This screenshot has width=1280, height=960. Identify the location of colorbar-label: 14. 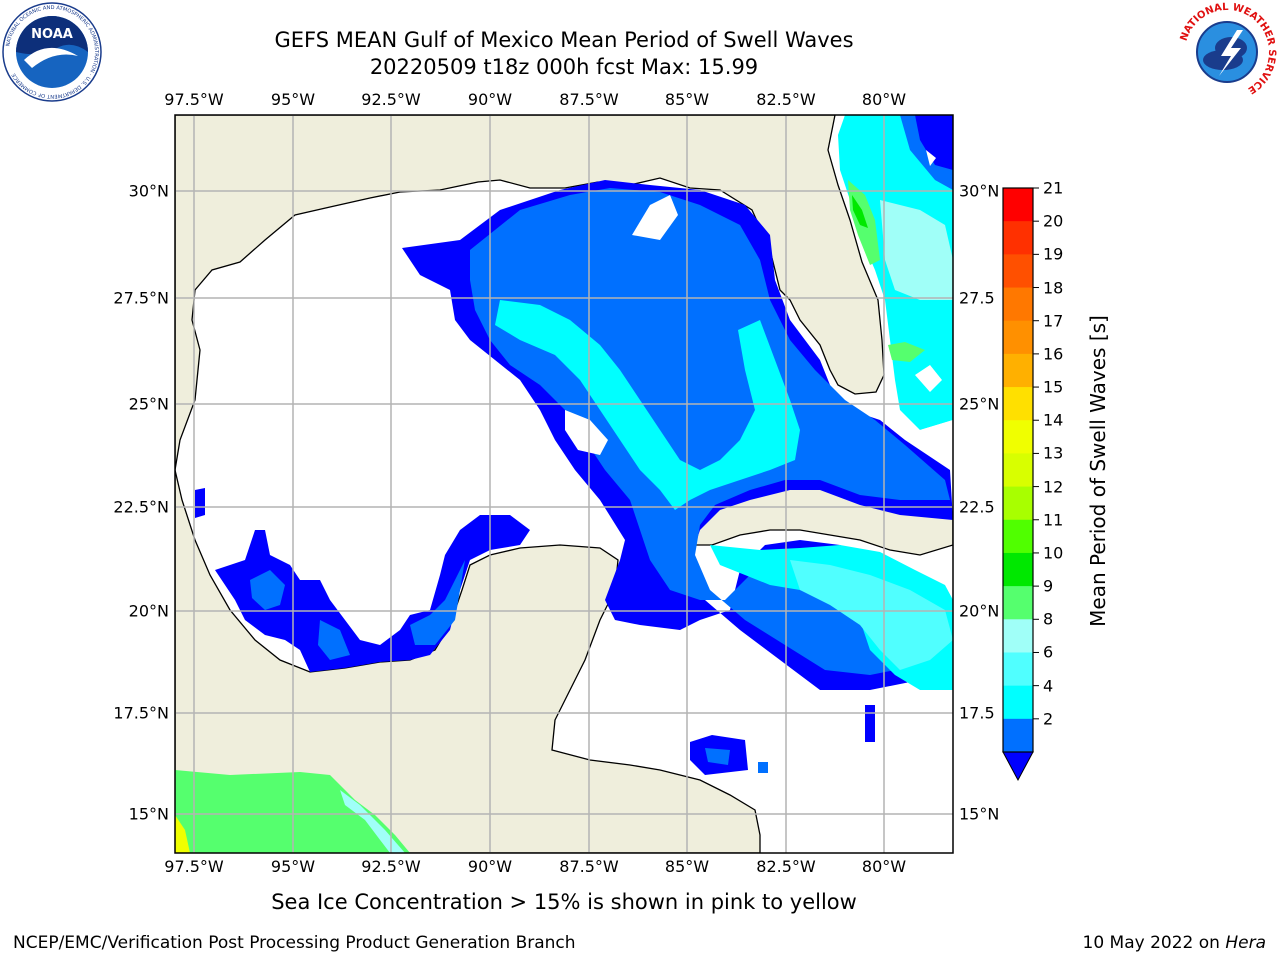
(1053, 420).